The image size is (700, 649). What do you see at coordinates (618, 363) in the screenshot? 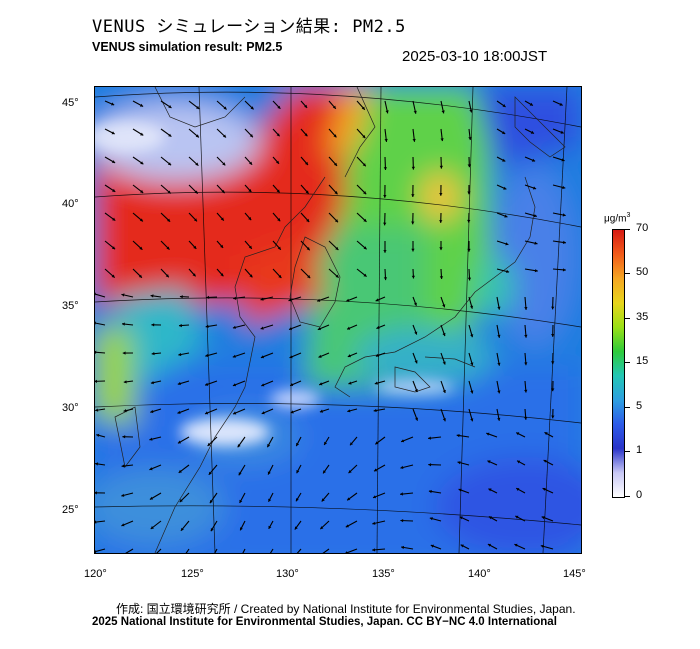
I see `colorbar` at bounding box center [618, 363].